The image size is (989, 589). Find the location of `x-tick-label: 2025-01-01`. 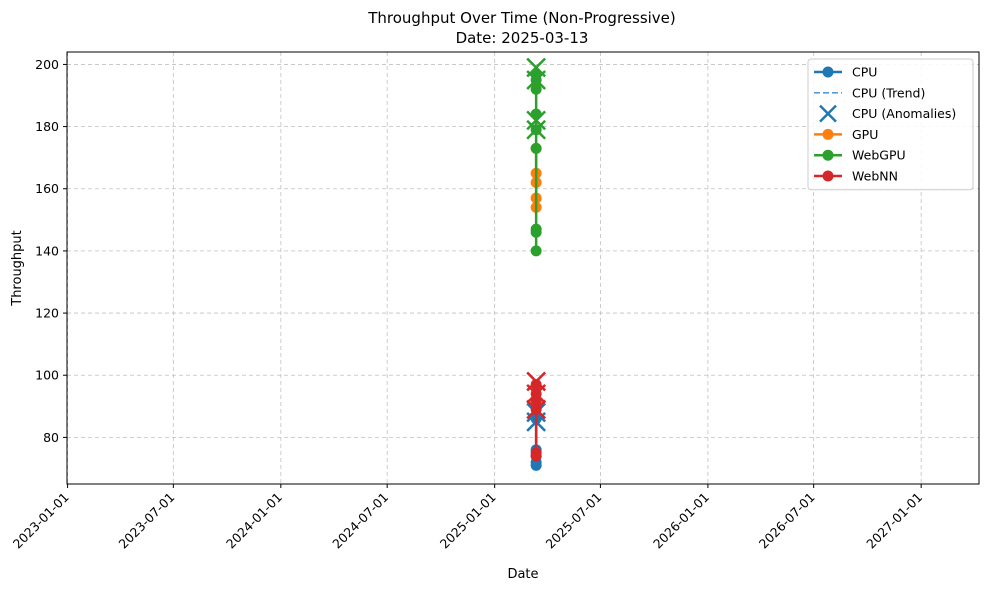

x-tick-label: 2025-01-01 is located at coordinates (468, 521).